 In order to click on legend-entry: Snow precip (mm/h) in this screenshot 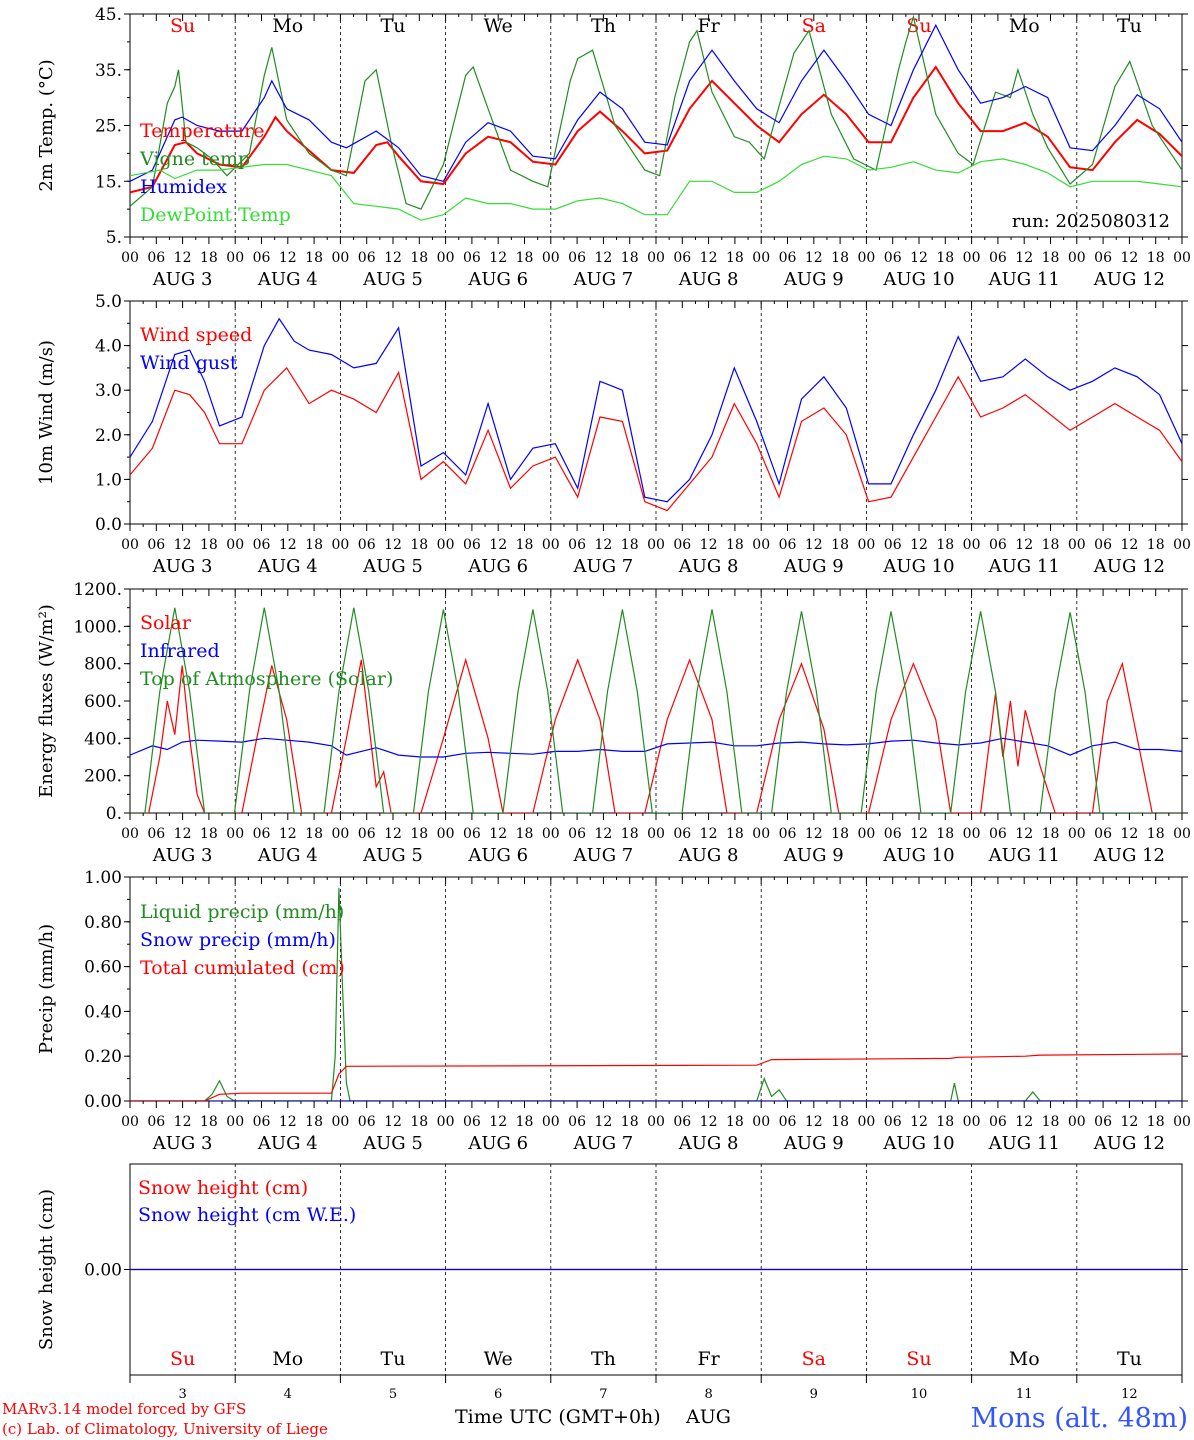, I will do `click(238, 940)`.